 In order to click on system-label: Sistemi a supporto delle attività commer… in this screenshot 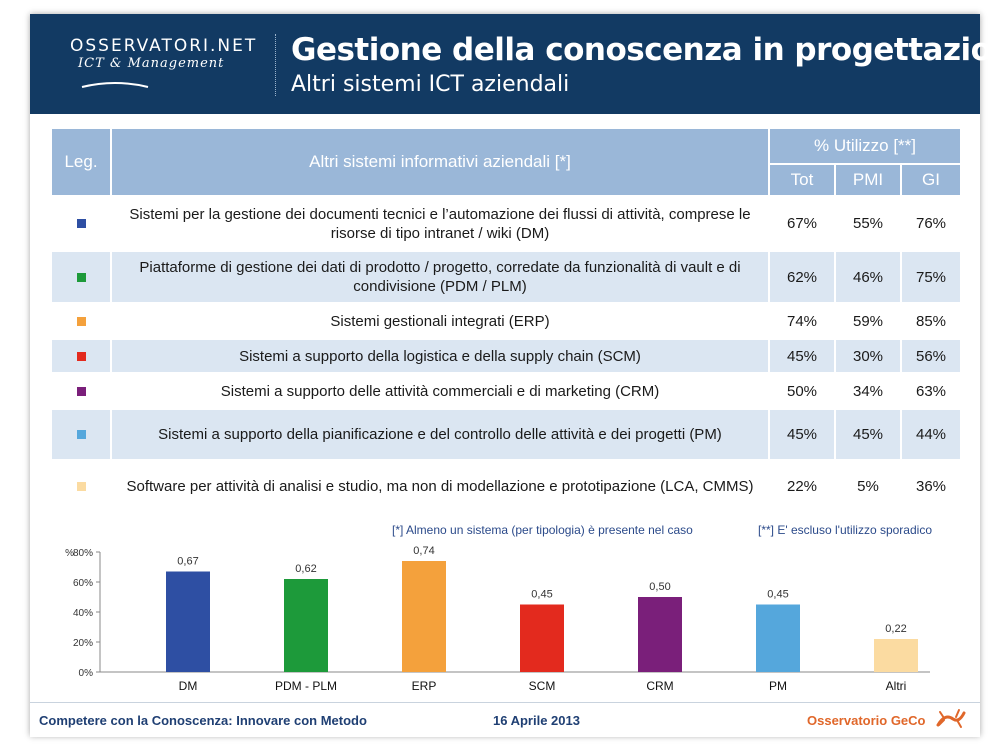, I will do `click(440, 391)`.